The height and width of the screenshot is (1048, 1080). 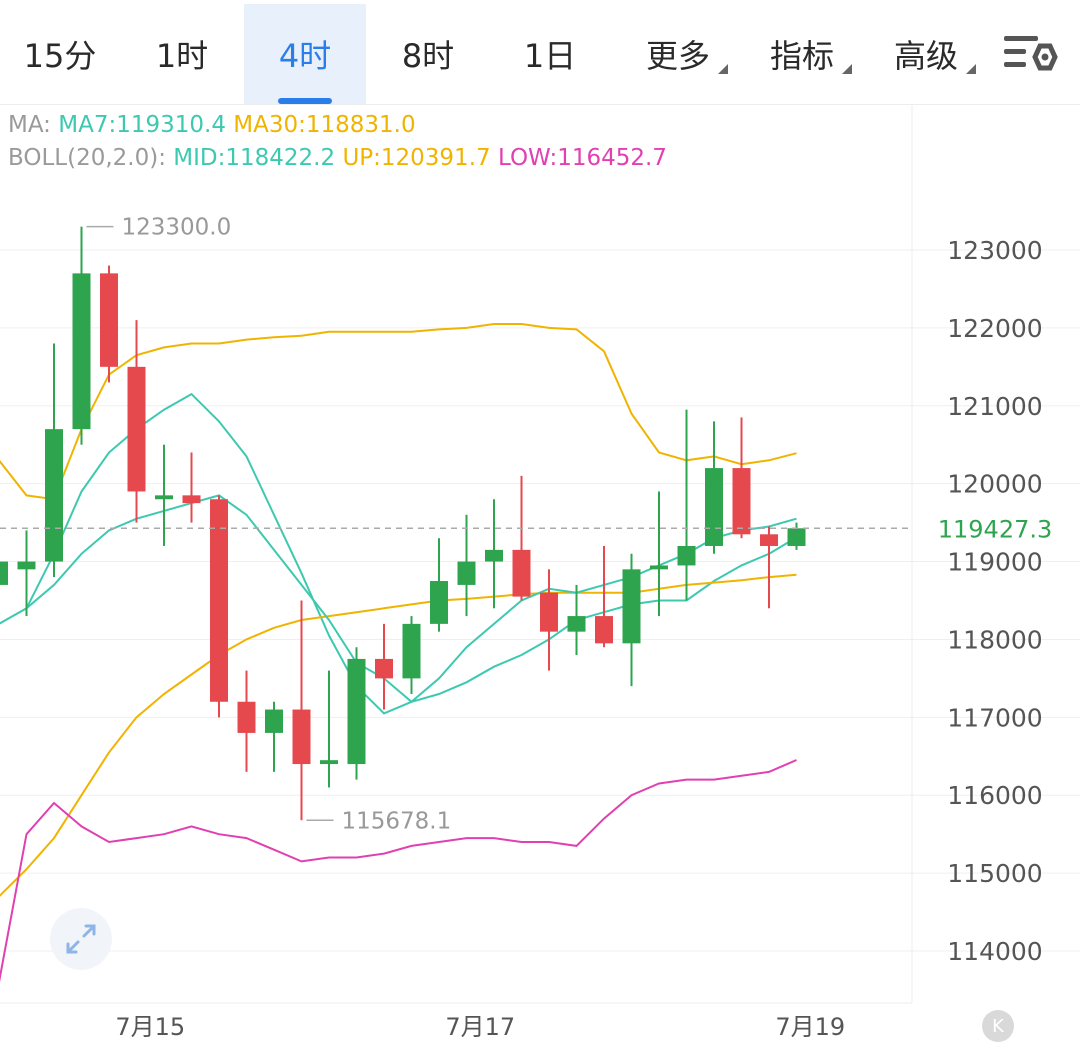 What do you see at coordinates (254, 158) in the screenshot?
I see `boll-mid-value: MID:118422.2` at bounding box center [254, 158].